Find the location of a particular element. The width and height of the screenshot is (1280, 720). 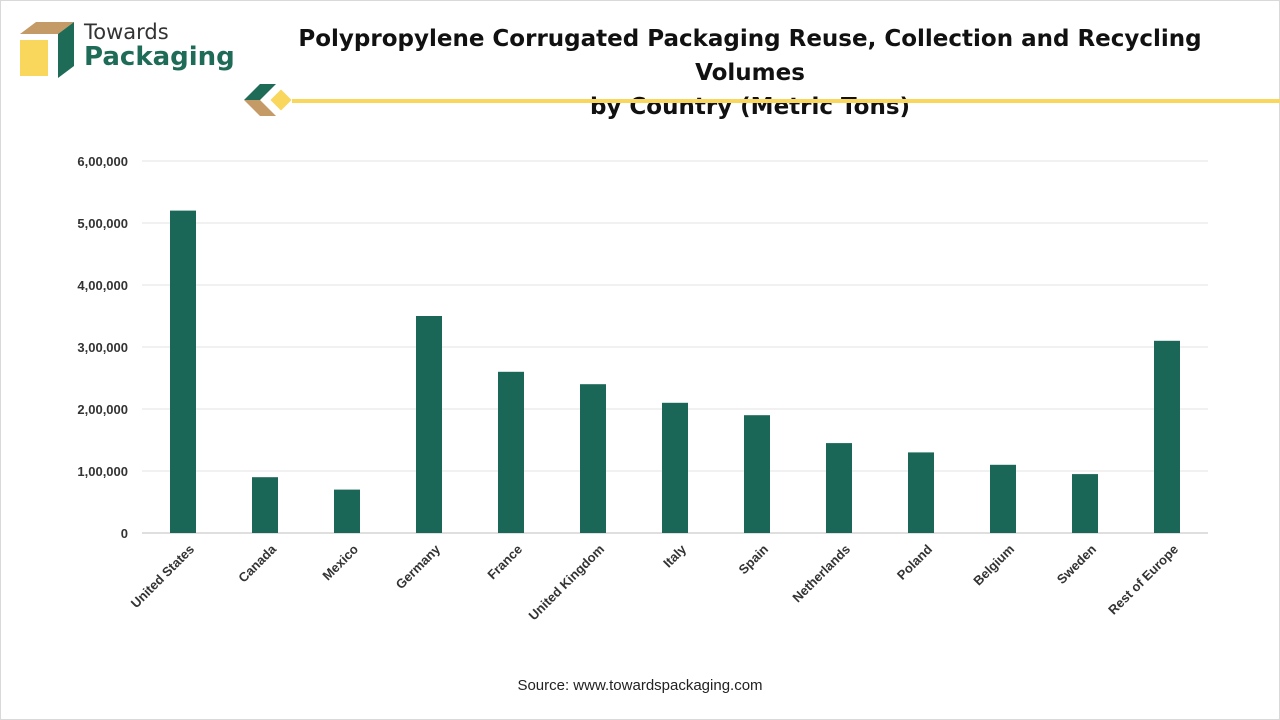

y-tick-label: 3,00,000 is located at coordinates (102, 347).